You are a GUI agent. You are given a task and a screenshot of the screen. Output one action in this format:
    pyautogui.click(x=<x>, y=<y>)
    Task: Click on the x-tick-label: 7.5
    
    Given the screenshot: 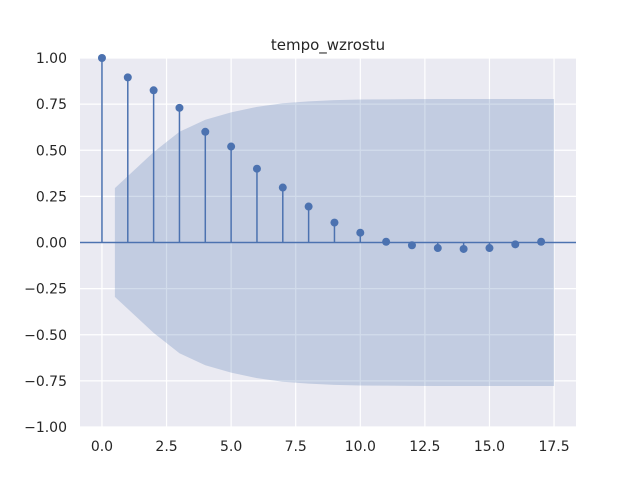 What is the action you would take?
    pyautogui.click(x=296, y=447)
    